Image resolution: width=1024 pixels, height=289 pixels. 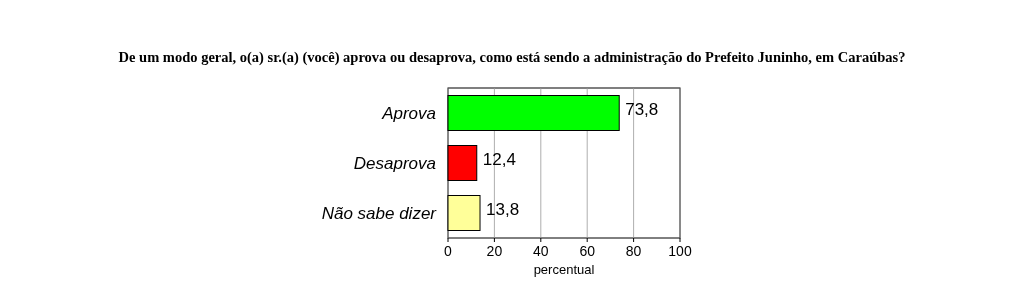 What do you see at coordinates (499, 160) in the screenshot?
I see `data-label: 12,4` at bounding box center [499, 160].